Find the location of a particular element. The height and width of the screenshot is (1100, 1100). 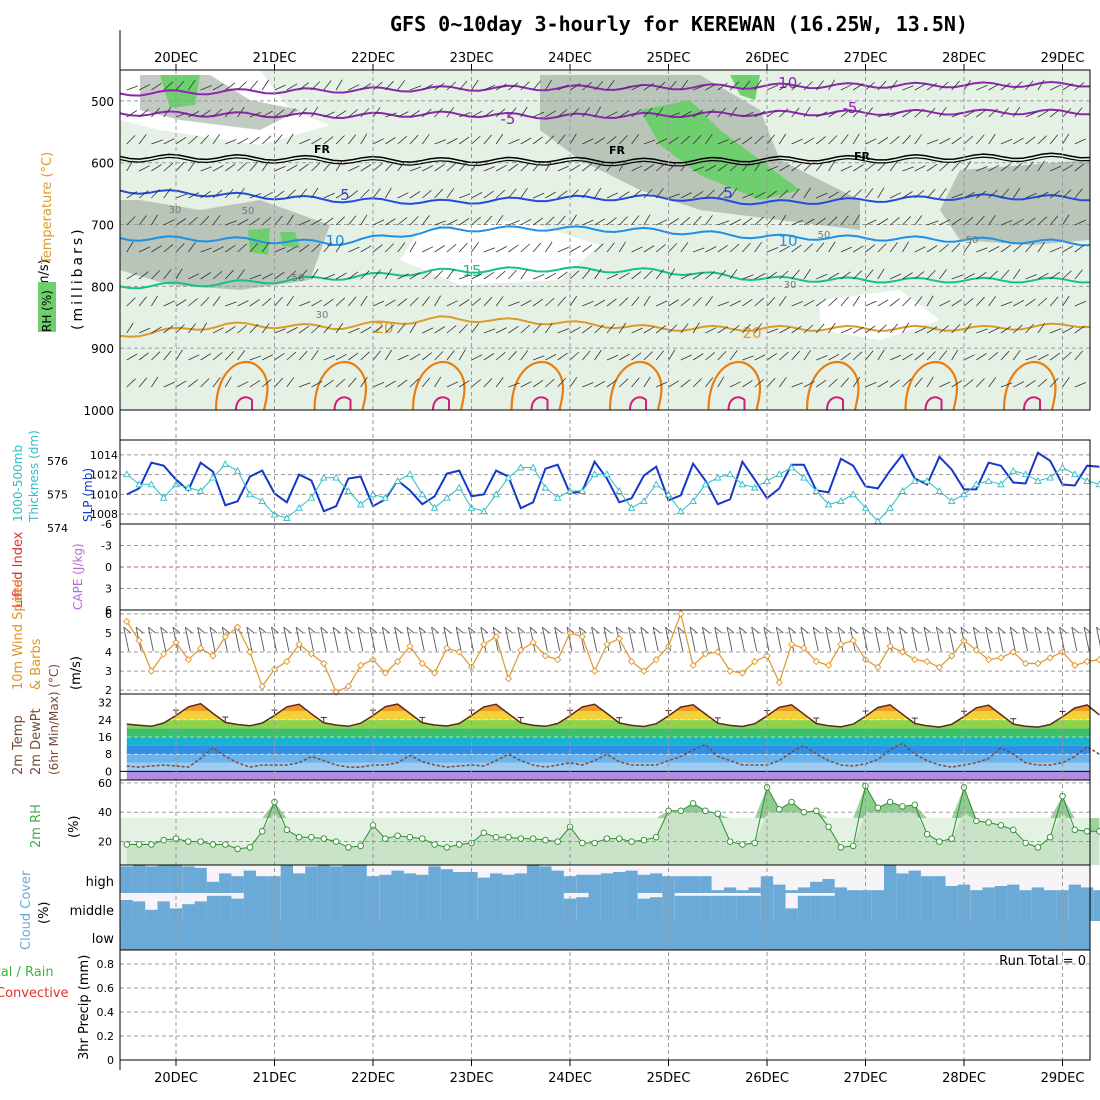

rh-tick-label: 20 is located at coordinates (105, 842).